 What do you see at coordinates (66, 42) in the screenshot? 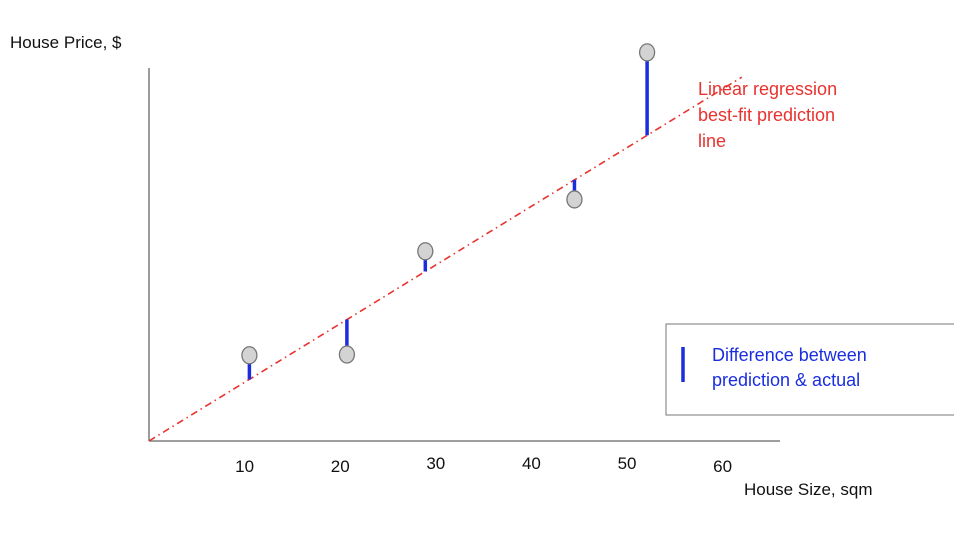
I see `y-axis-title: House Price, $` at bounding box center [66, 42].